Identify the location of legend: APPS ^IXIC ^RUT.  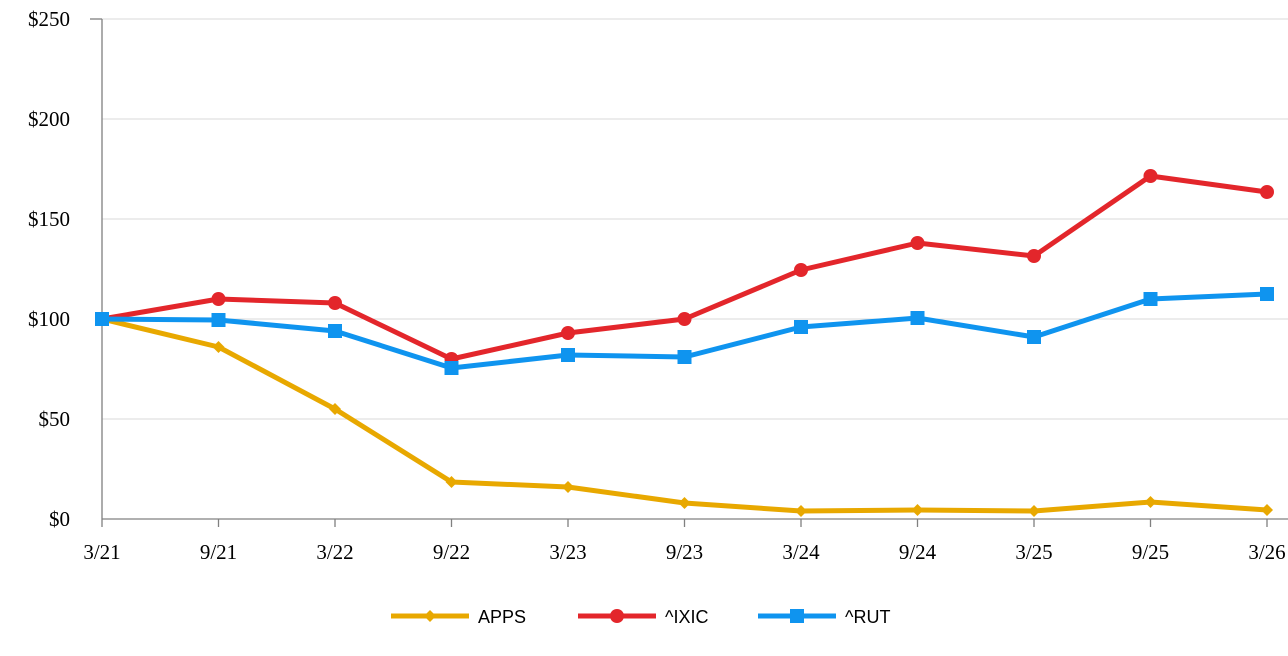
(640, 617).